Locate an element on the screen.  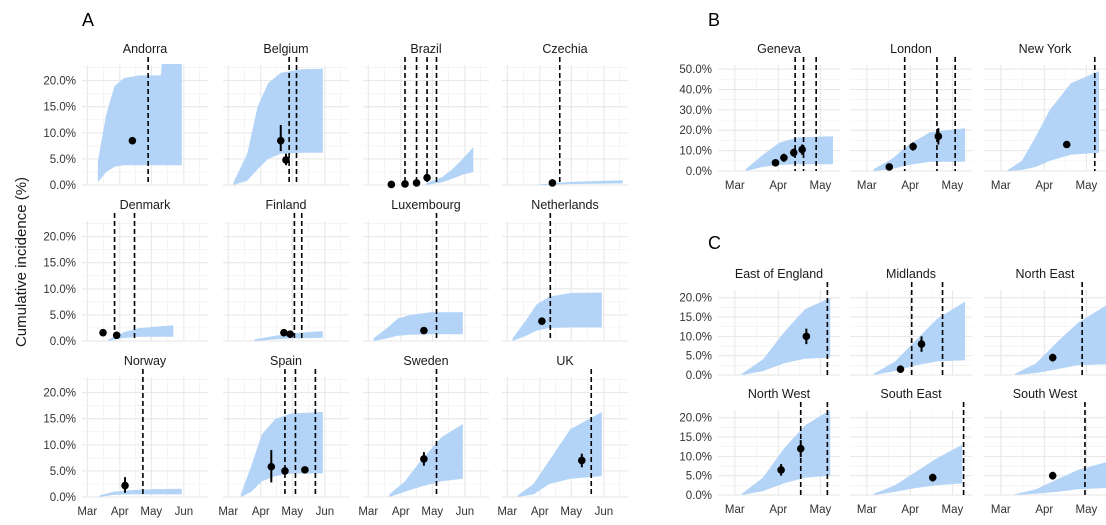
facet-title: Netherlands is located at coordinates (564, 205).